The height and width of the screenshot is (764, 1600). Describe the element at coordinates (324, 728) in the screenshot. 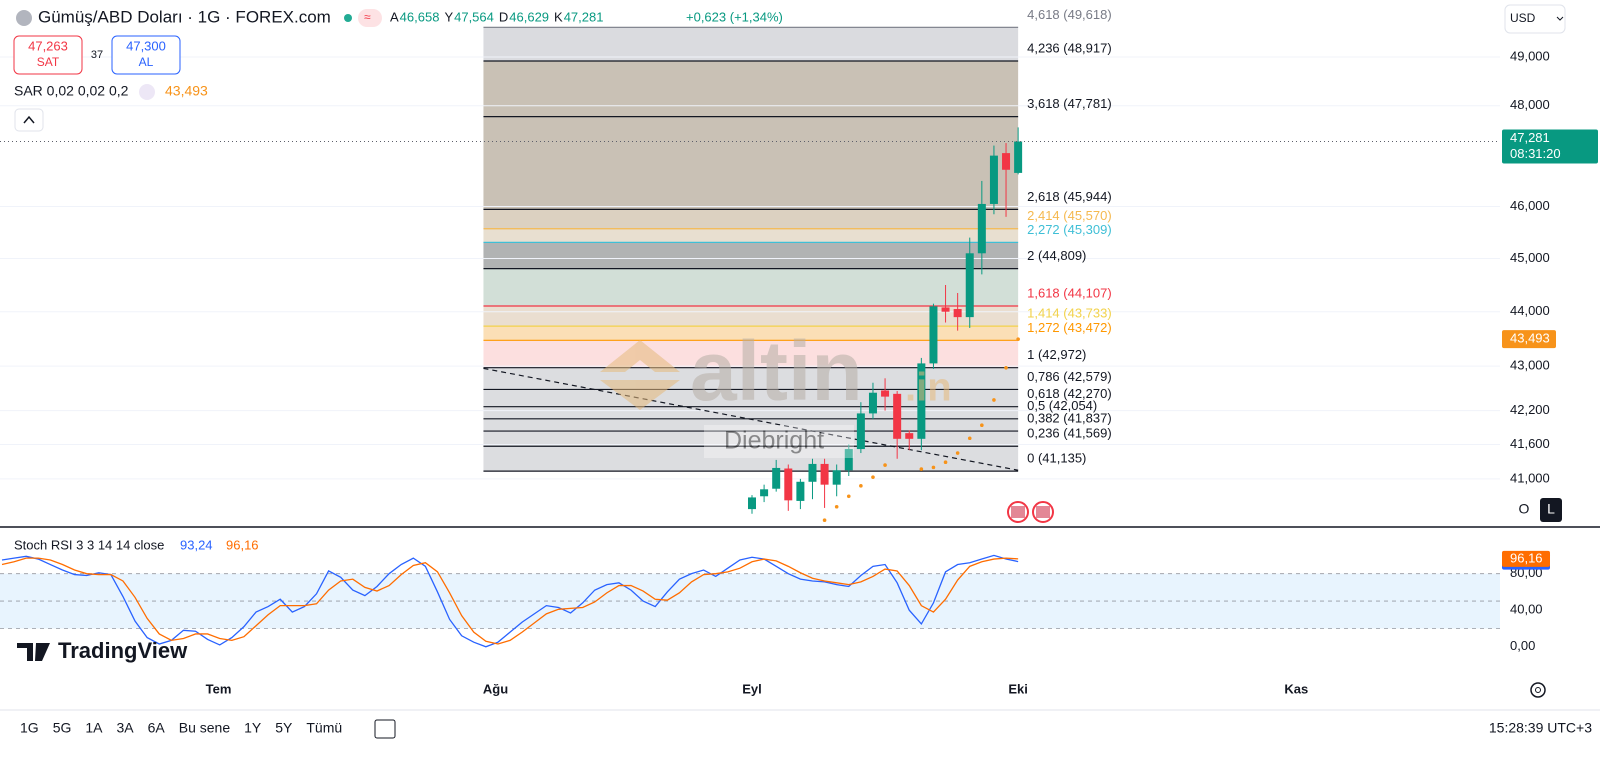

I see `range-button: Tümü` at that location.